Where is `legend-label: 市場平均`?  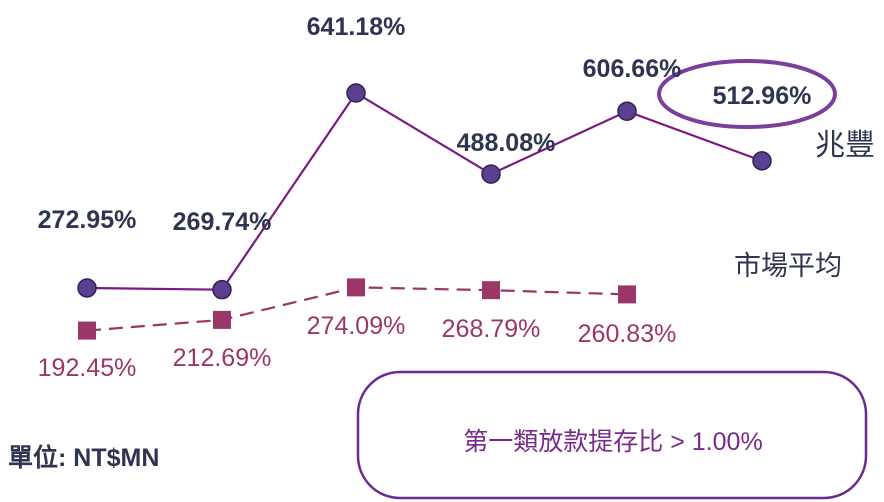
legend-label: 市場平均 is located at coordinates (788, 266).